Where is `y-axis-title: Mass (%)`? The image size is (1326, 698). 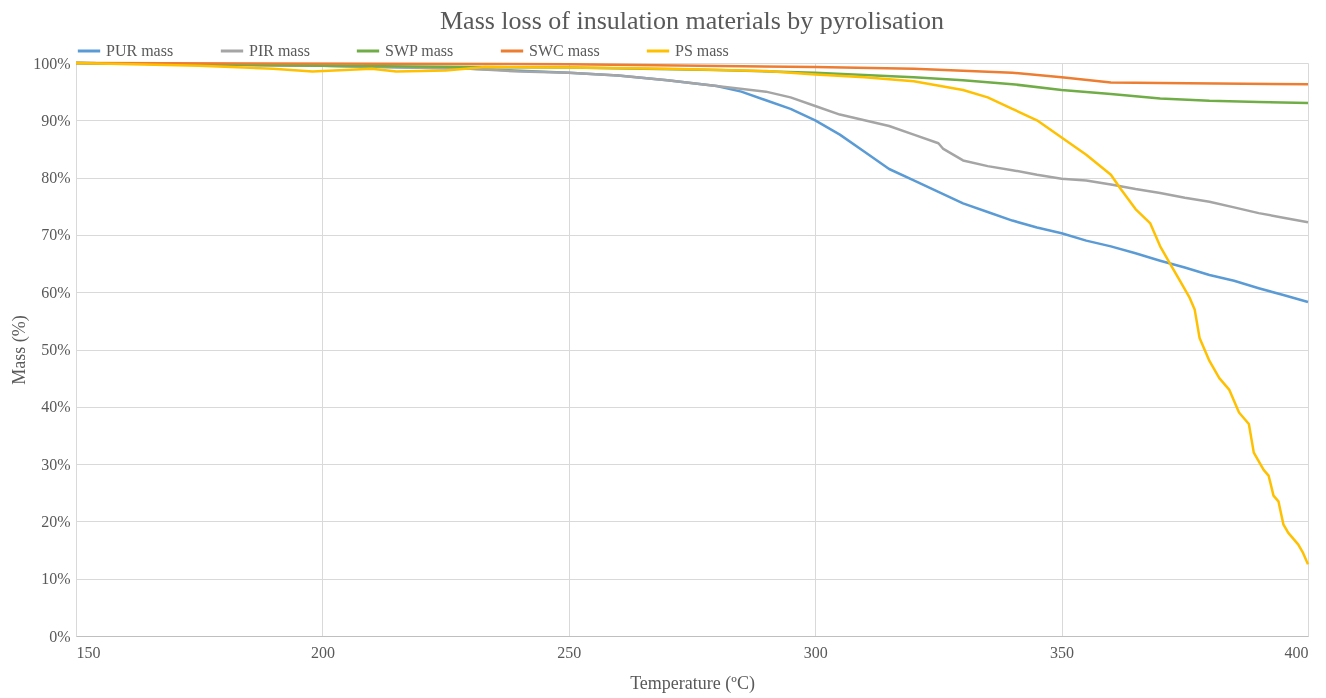
y-axis-title: Mass (%) is located at coordinates (20, 350).